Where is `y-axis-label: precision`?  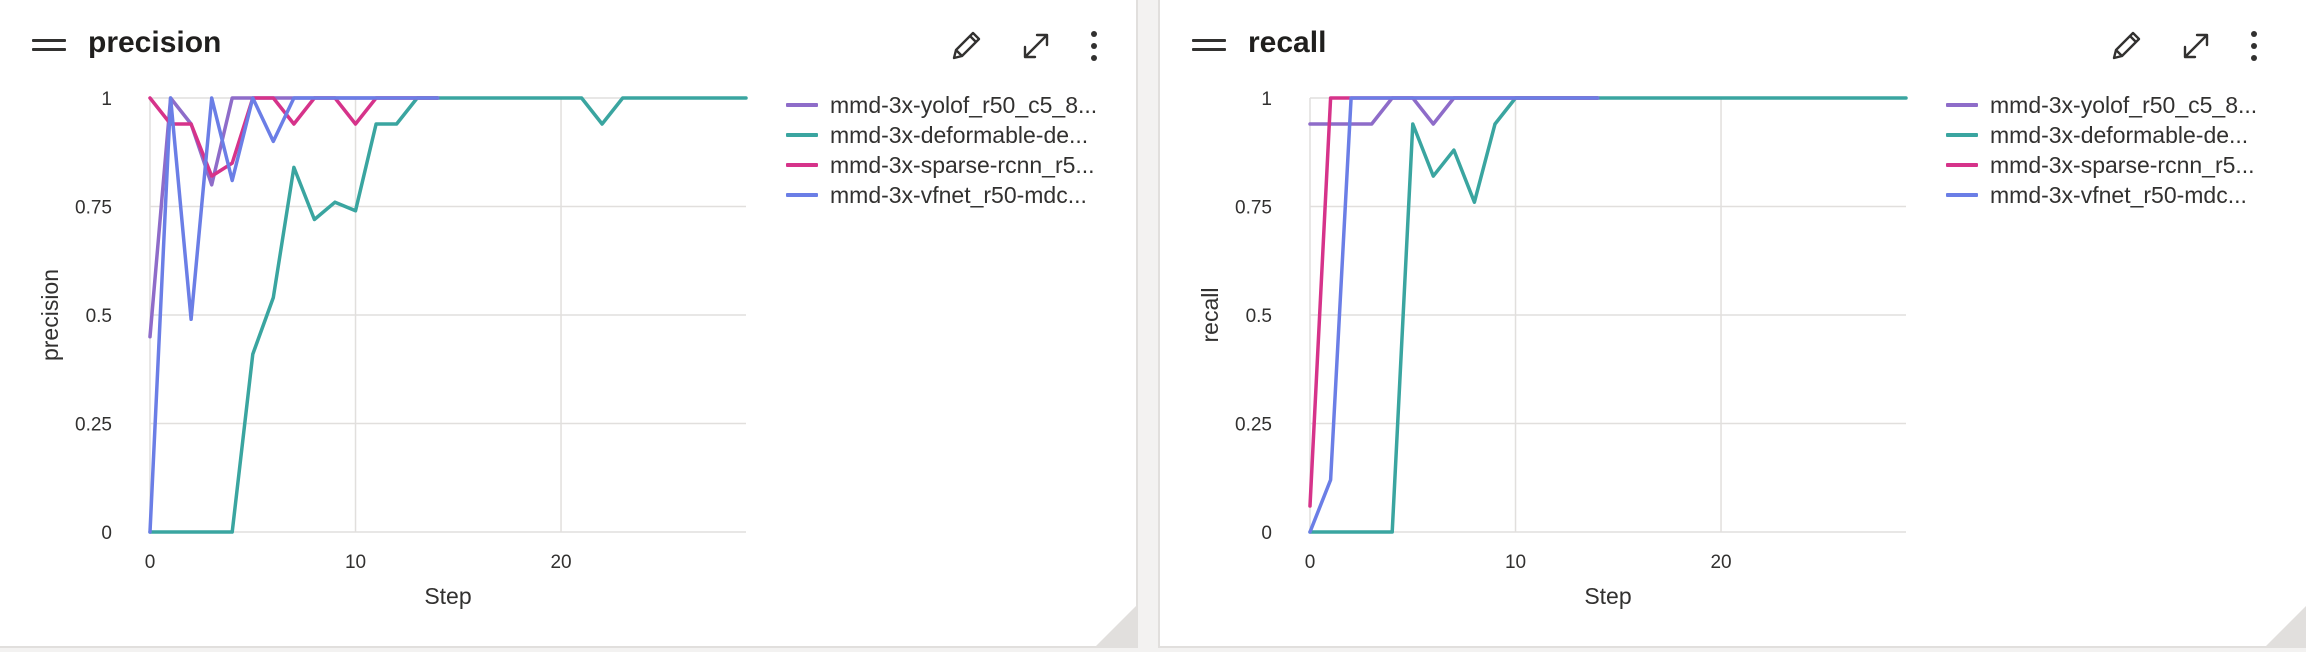 y-axis-label: precision is located at coordinates (50, 315).